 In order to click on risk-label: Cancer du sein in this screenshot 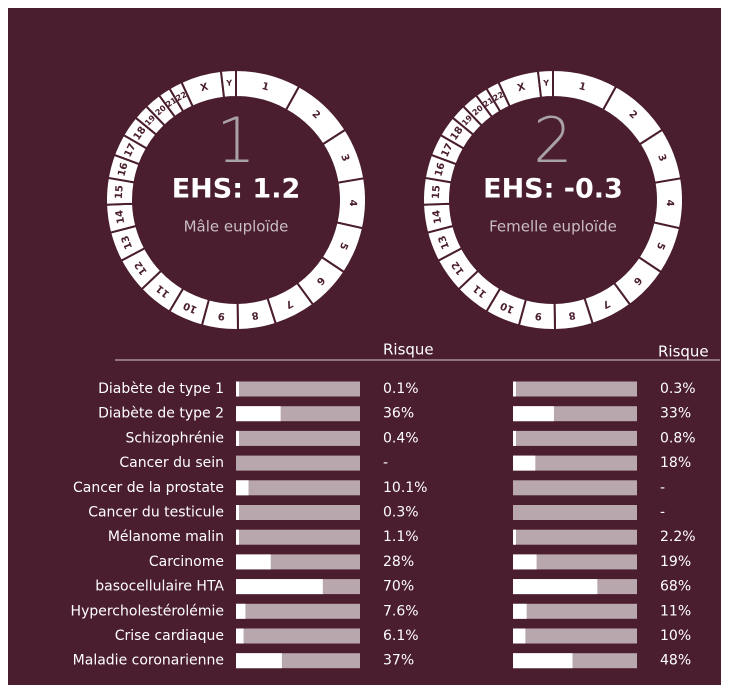, I will do `click(171, 463)`.